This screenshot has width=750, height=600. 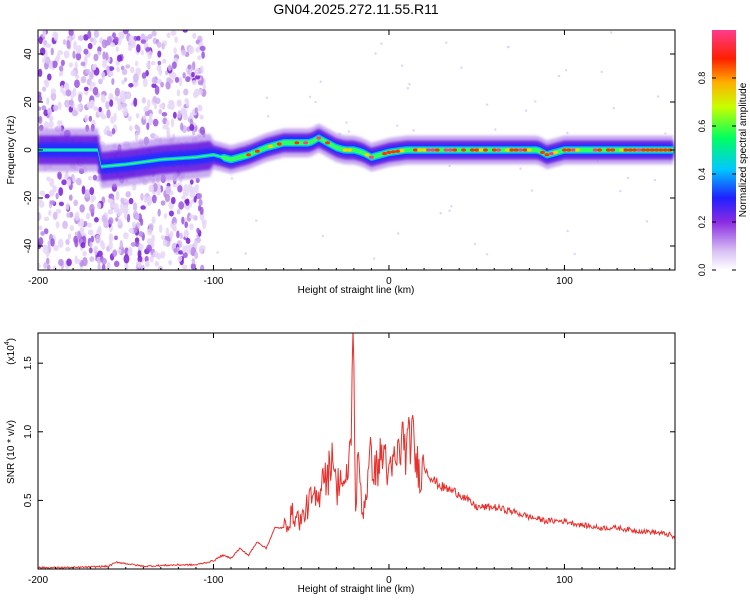 What do you see at coordinates (10, 351) in the screenshot?
I see `snr-y-scale-label: (x104)` at bounding box center [10, 351].